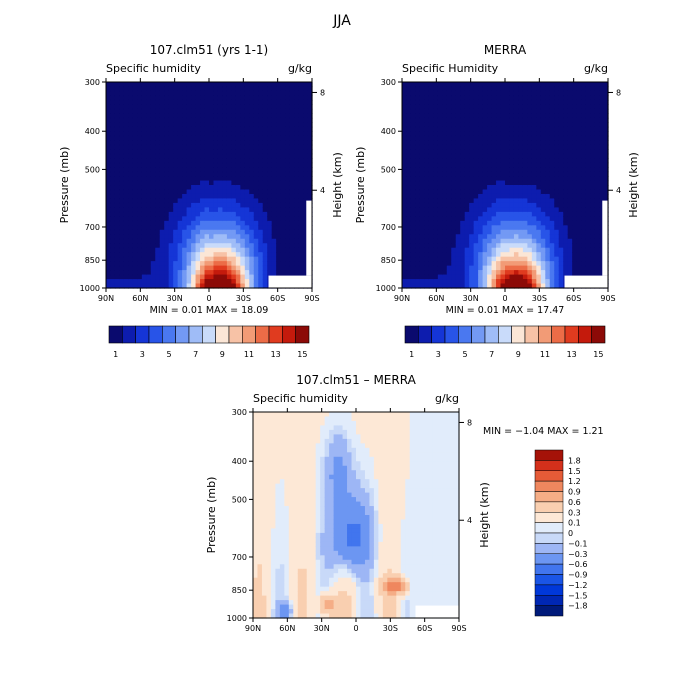  I want to click on missing-data-mask, so click(605, 238).